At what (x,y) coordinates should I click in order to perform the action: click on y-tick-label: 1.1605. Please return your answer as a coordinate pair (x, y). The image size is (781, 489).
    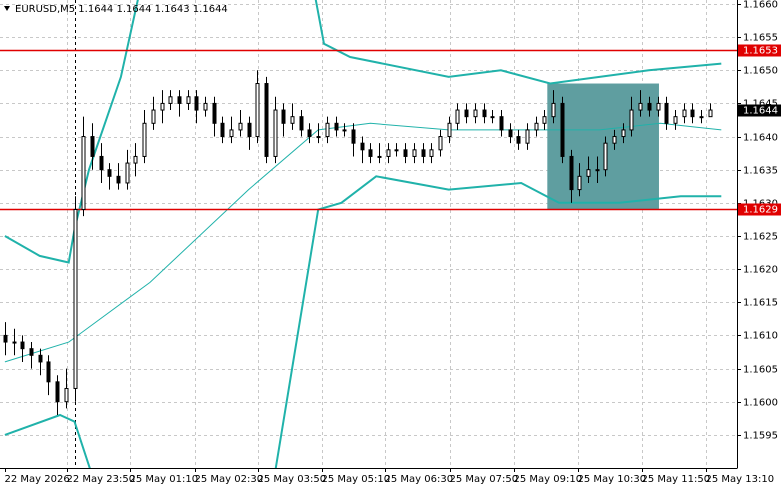
    Looking at the image, I should click on (760, 370).